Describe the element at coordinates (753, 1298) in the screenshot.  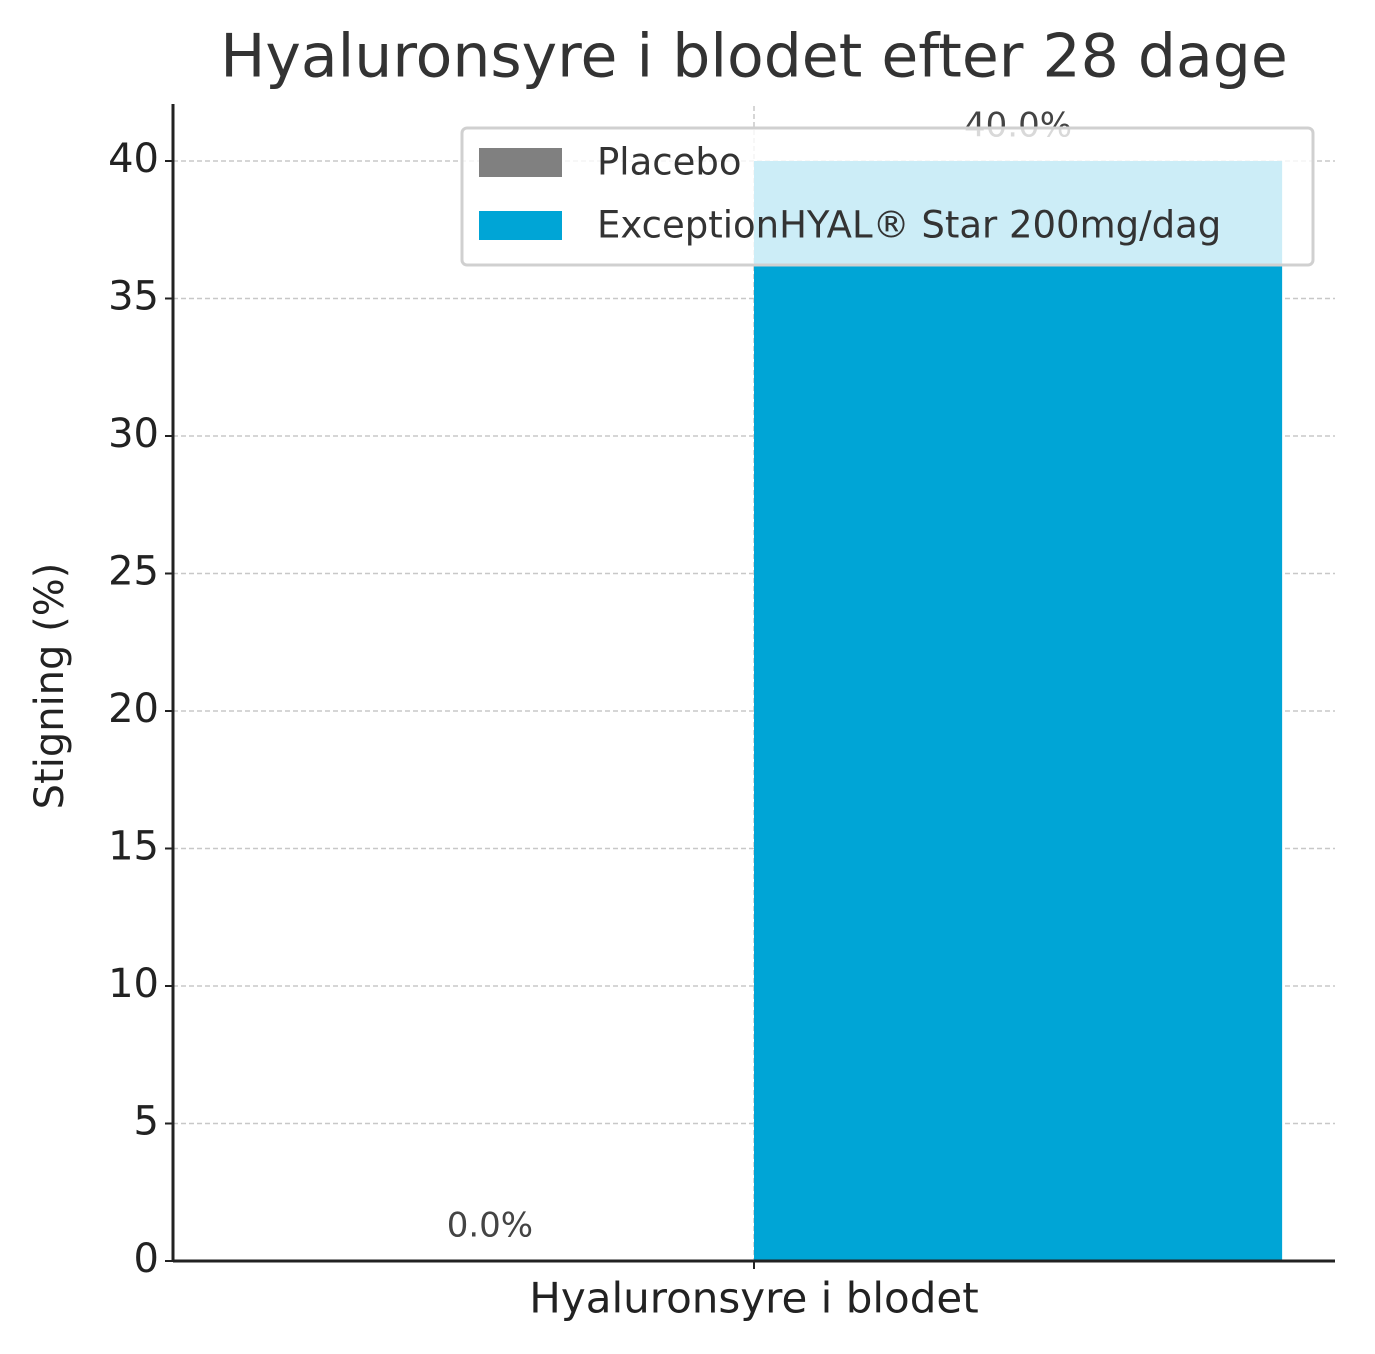
I see `x-tick-label: Hyaluronsyre i blodet` at that location.